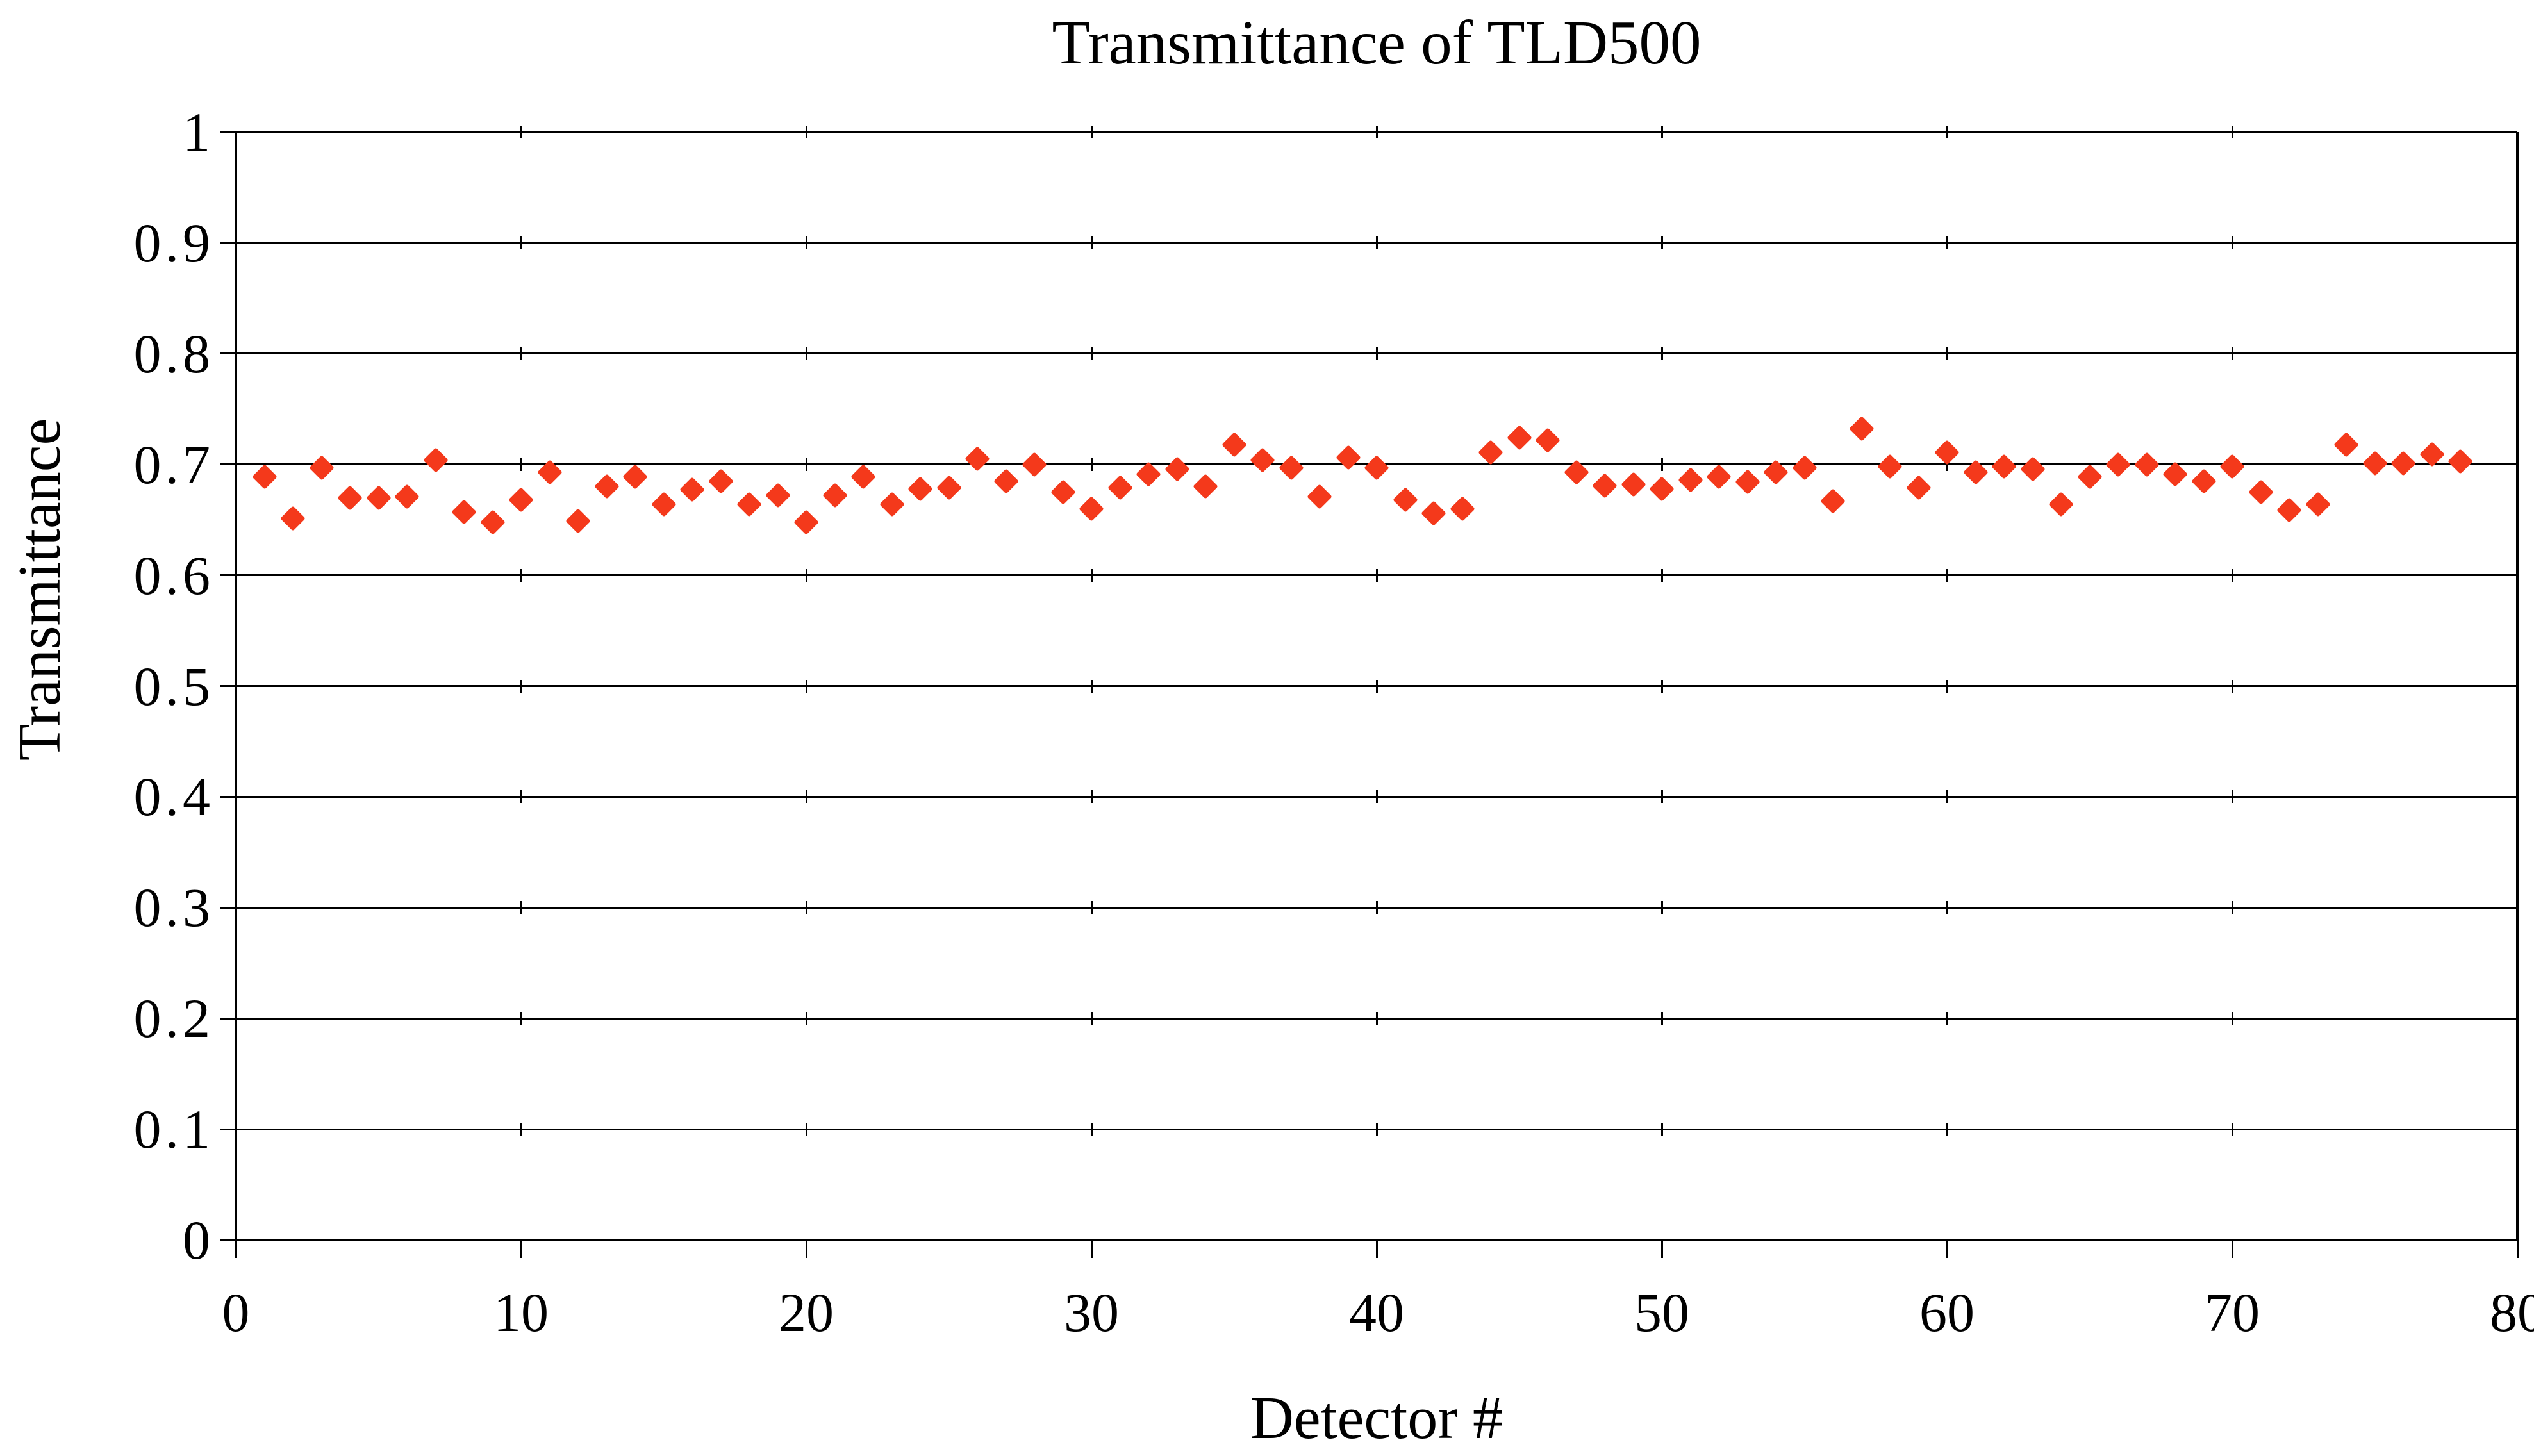  I want to click on chart-title: Transmittance of TLD500, so click(1377, 42).